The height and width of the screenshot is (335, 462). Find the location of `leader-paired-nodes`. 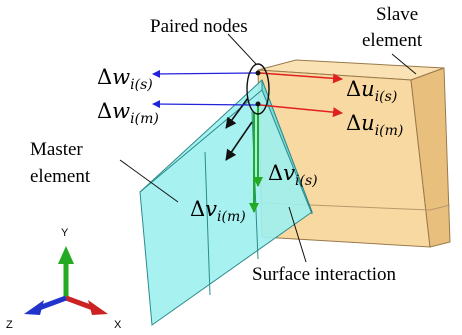

leader-paired-nodes is located at coordinates (242, 49).